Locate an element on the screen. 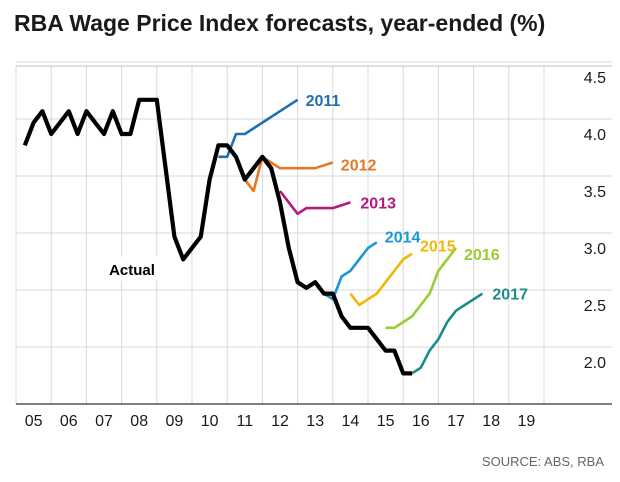 Image resolution: width=620 pixels, height=482 pixels. x-tick-label: 06 is located at coordinates (69, 421).